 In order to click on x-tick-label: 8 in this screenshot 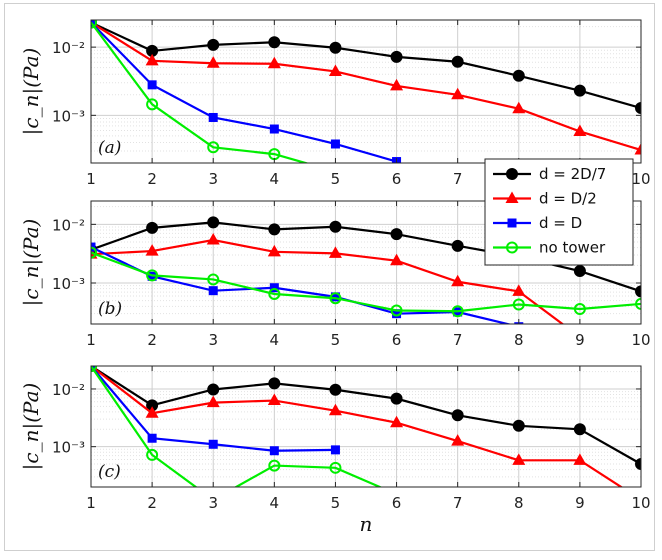, I will do `click(519, 340)`.